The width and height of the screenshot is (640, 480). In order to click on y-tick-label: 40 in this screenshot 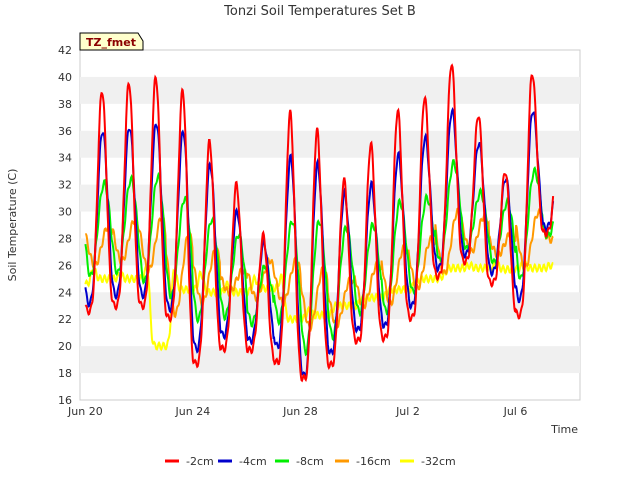, I will do `click(65, 77)`.